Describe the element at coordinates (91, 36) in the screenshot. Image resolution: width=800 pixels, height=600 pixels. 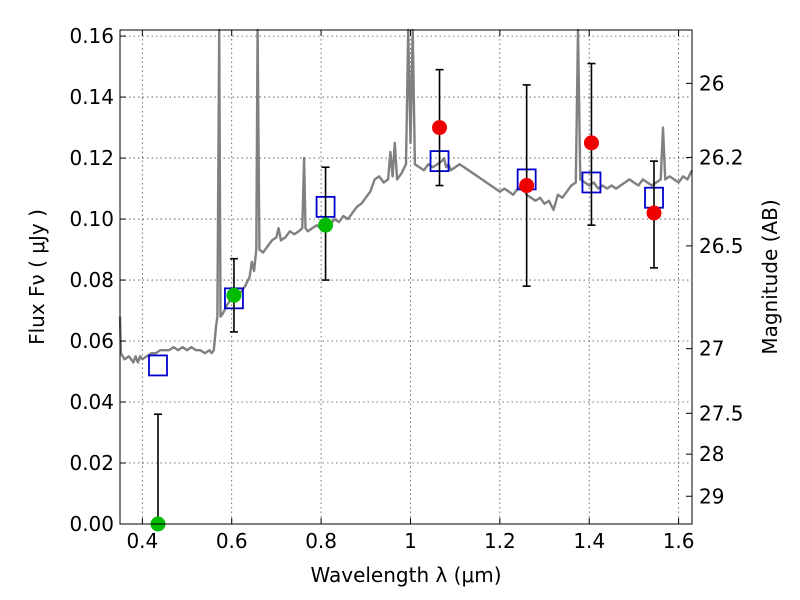
I see `y-tick-label: 0.16` at that location.